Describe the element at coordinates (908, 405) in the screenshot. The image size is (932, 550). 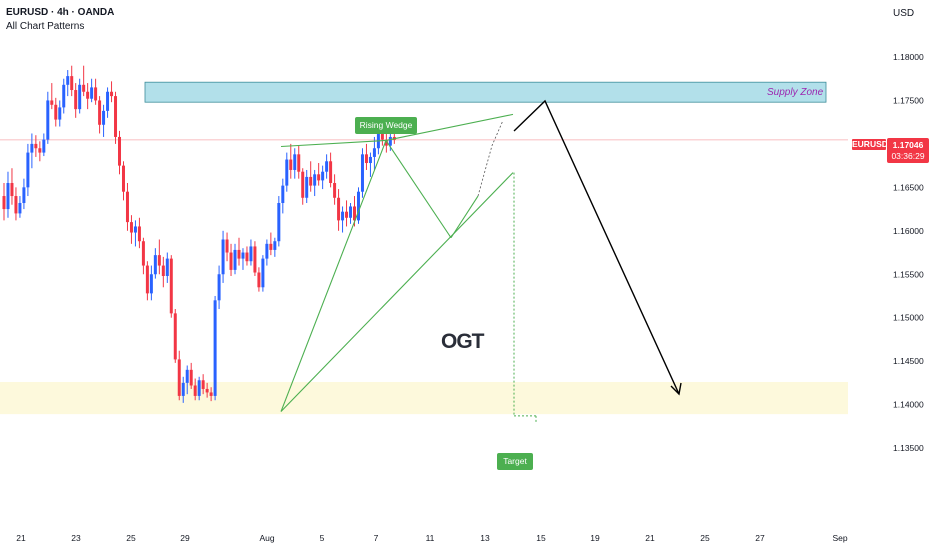
I see `y-axis-tick-label: 1.14000` at that location.